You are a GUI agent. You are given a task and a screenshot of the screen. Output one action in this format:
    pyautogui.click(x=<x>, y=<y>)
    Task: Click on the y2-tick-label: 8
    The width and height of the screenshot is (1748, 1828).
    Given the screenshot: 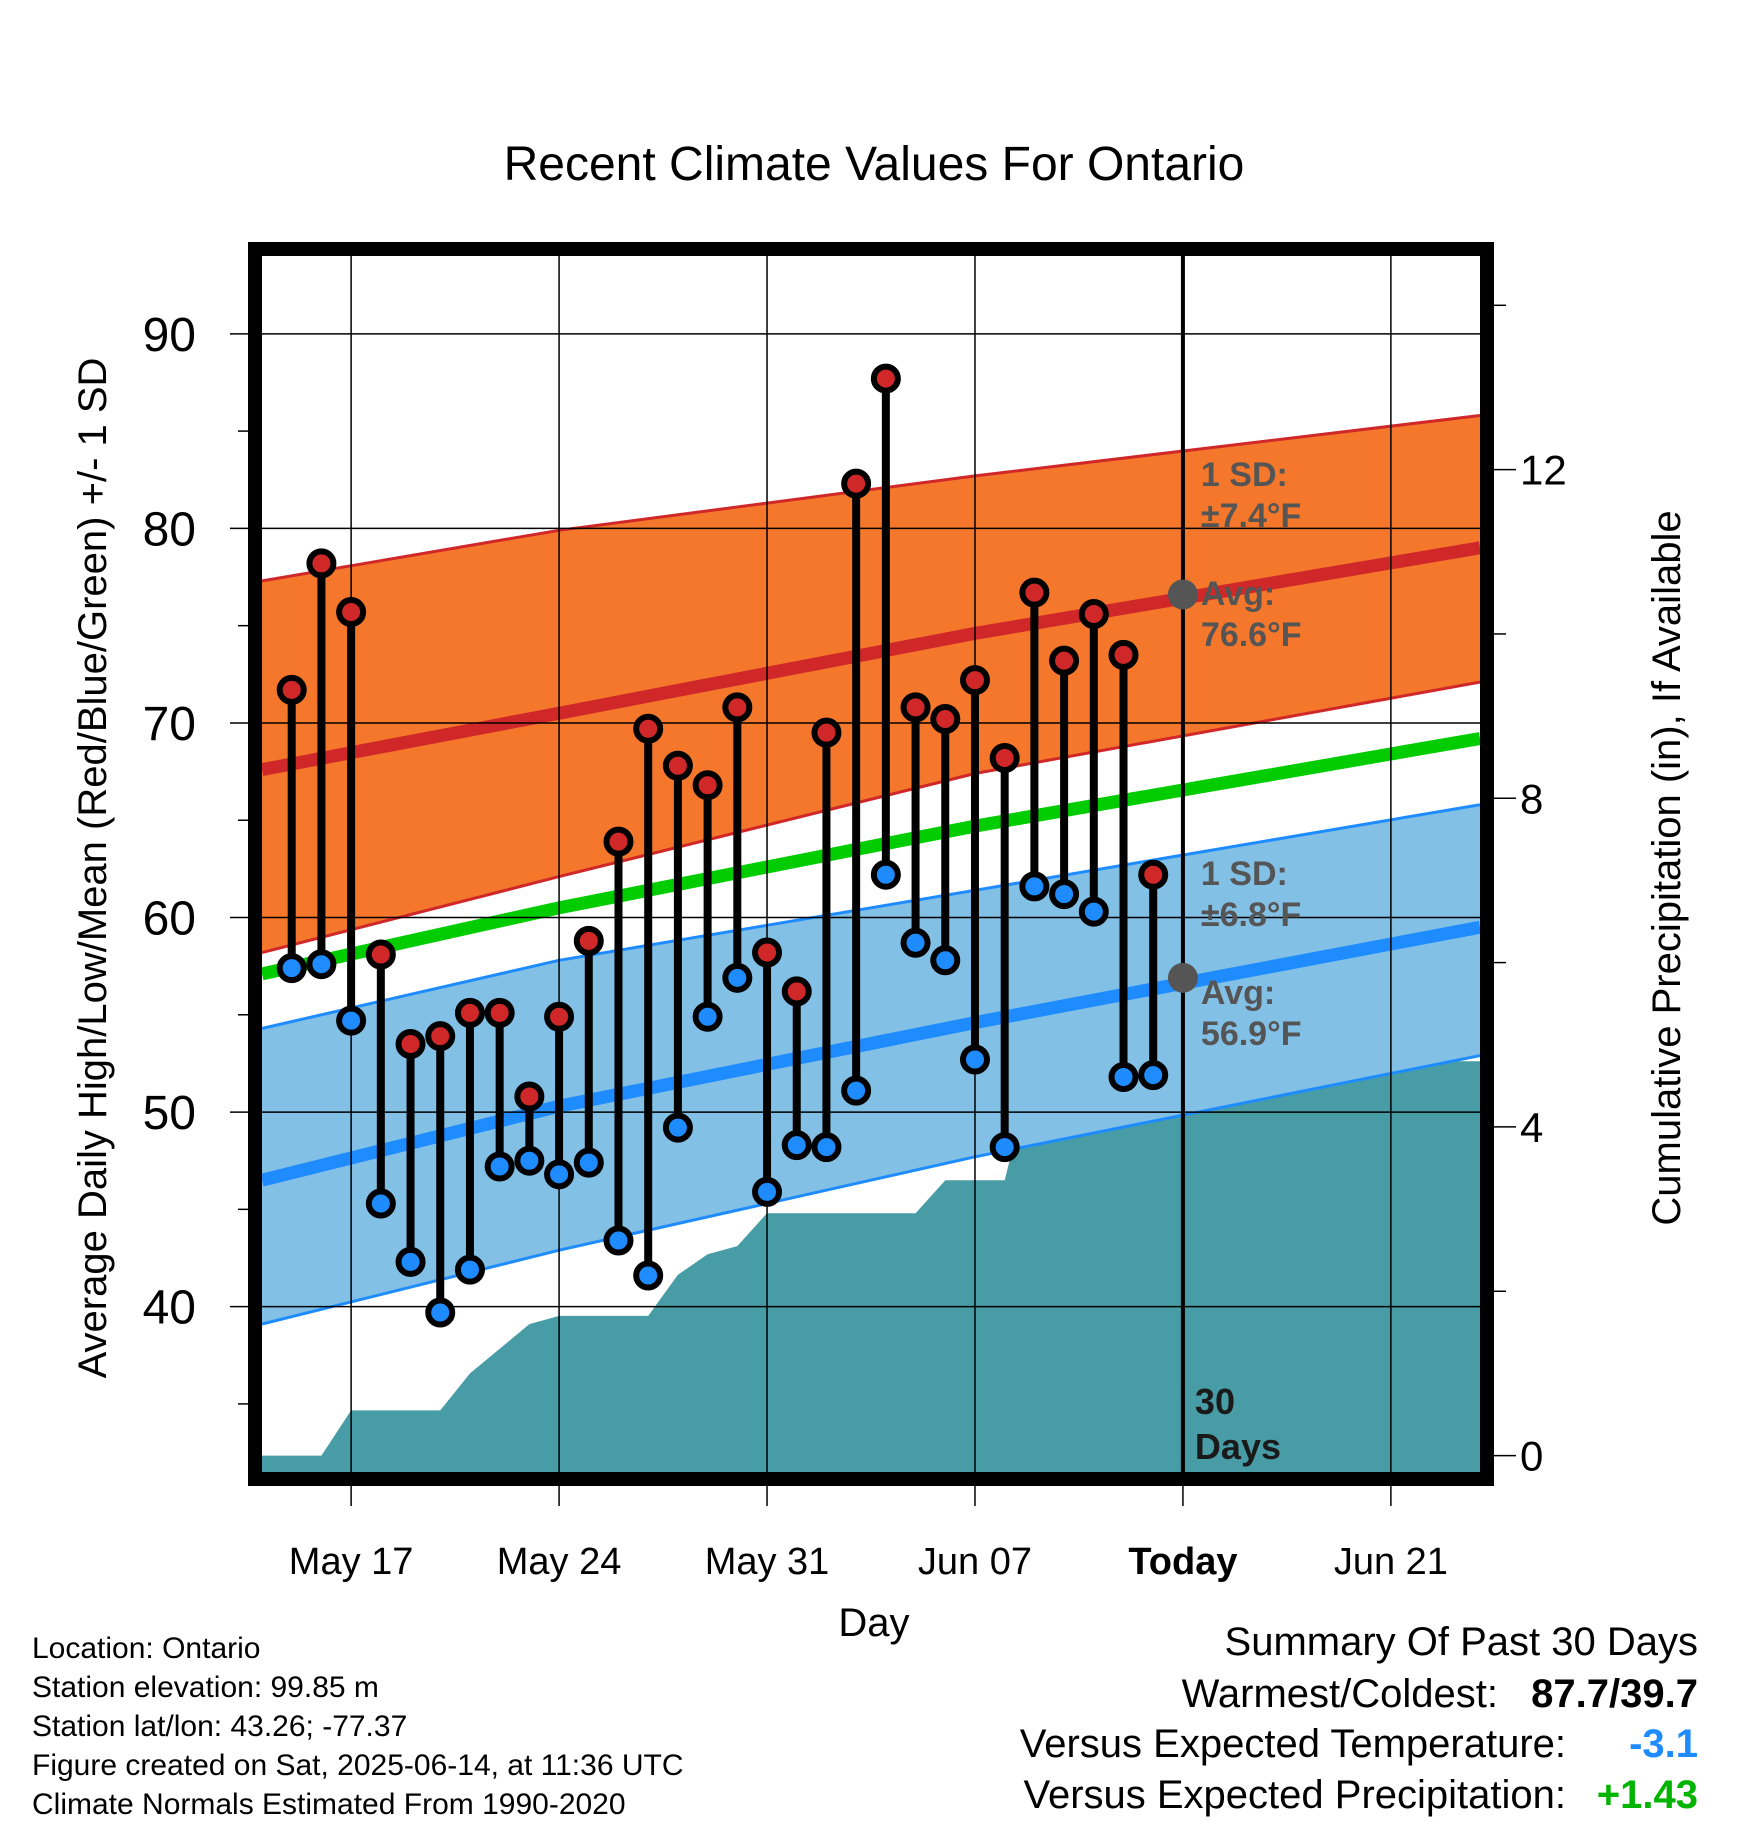 What is the action you would take?
    pyautogui.click(x=1531, y=798)
    